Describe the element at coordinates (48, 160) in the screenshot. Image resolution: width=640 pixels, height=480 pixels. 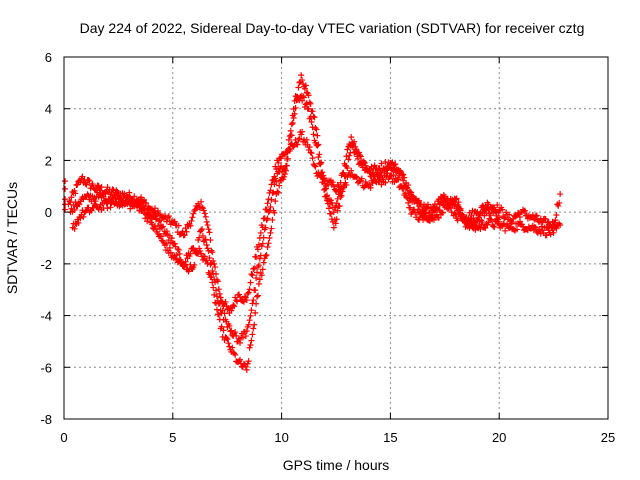
I see `y-tick-label: 2` at that location.